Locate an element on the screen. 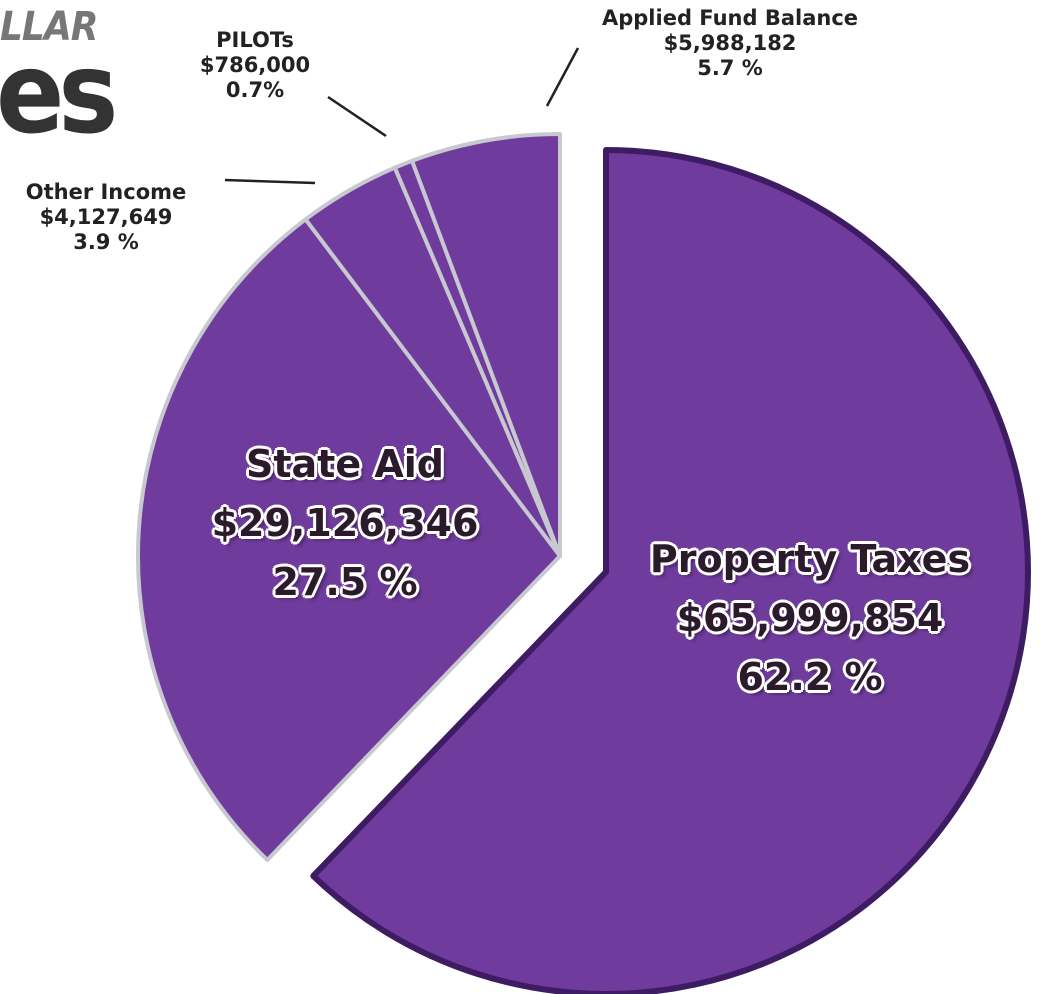 This screenshot has width=1042, height=994. amount-label: $4,127,649 is located at coordinates (106, 217).